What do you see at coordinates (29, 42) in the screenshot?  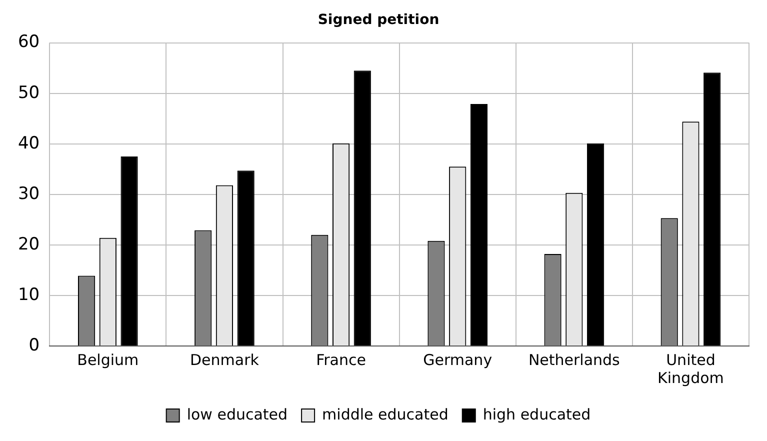 I see `y-tick-label: 60` at bounding box center [29, 42].